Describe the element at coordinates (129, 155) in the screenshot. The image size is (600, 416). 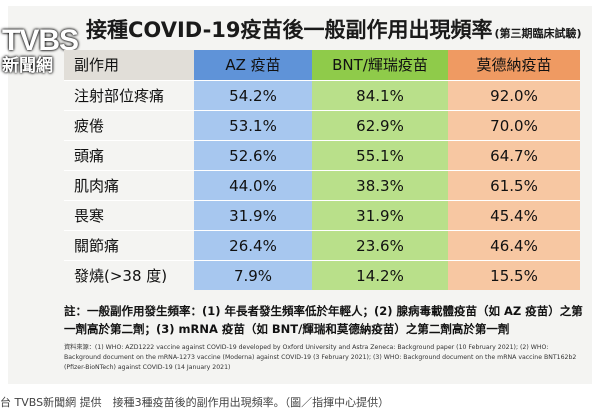
I see `row-label: 頭痛` at that location.